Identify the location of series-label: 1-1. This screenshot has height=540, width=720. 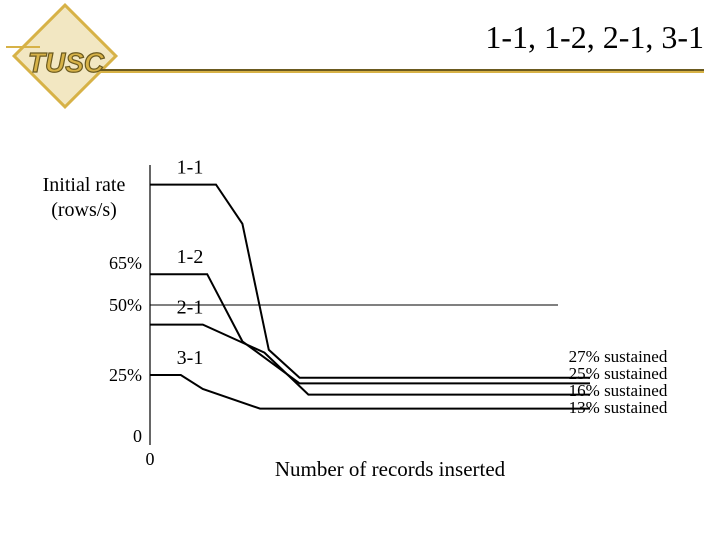
(190, 168).